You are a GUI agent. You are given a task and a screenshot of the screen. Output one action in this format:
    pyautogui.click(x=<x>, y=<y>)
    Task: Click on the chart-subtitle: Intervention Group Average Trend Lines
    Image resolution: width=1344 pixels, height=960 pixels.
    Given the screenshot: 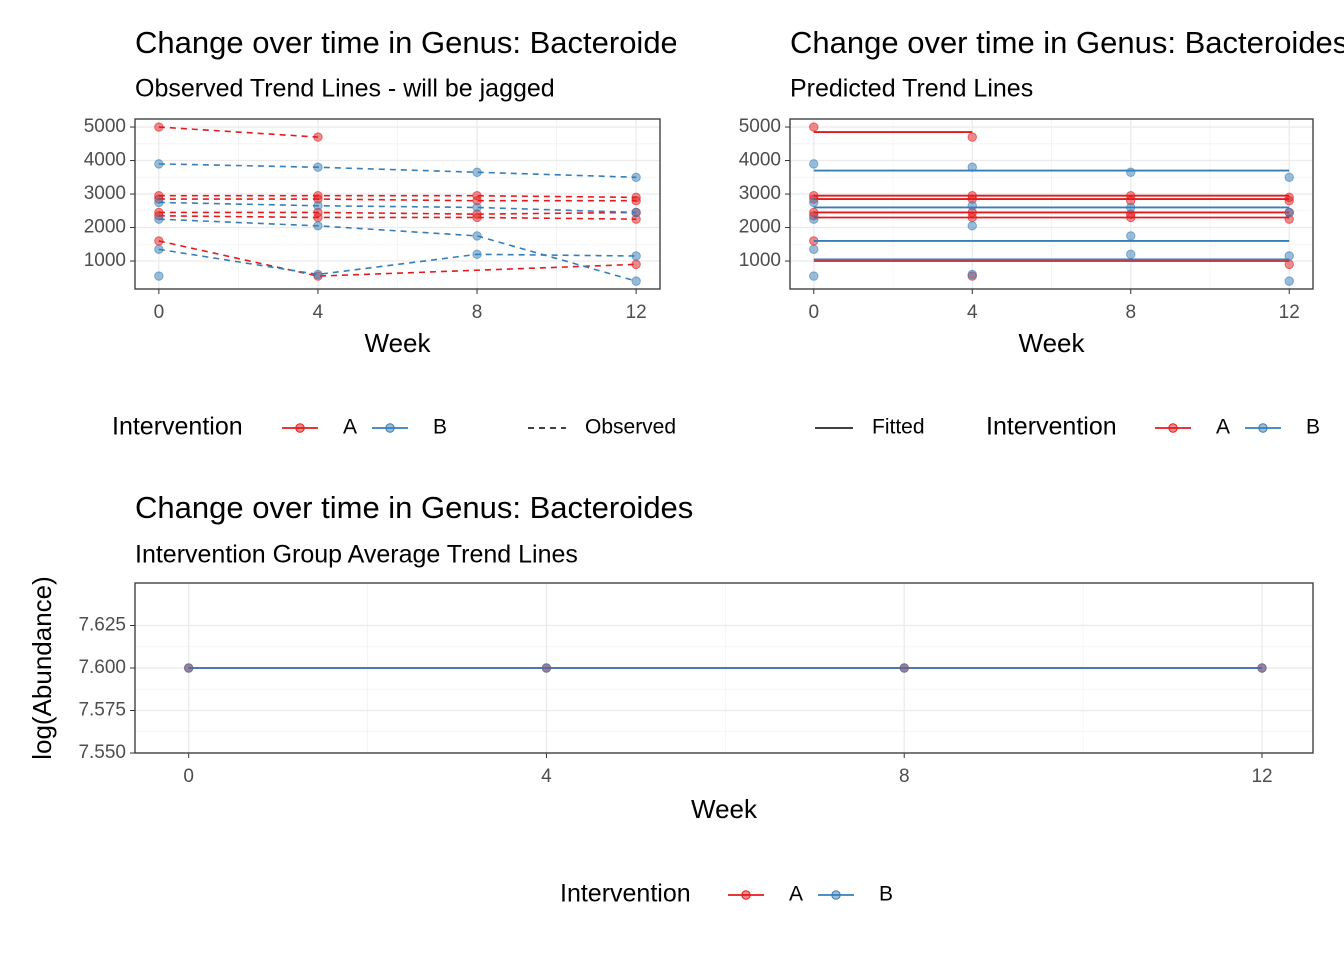 What is the action you would take?
    pyautogui.click(x=356, y=555)
    